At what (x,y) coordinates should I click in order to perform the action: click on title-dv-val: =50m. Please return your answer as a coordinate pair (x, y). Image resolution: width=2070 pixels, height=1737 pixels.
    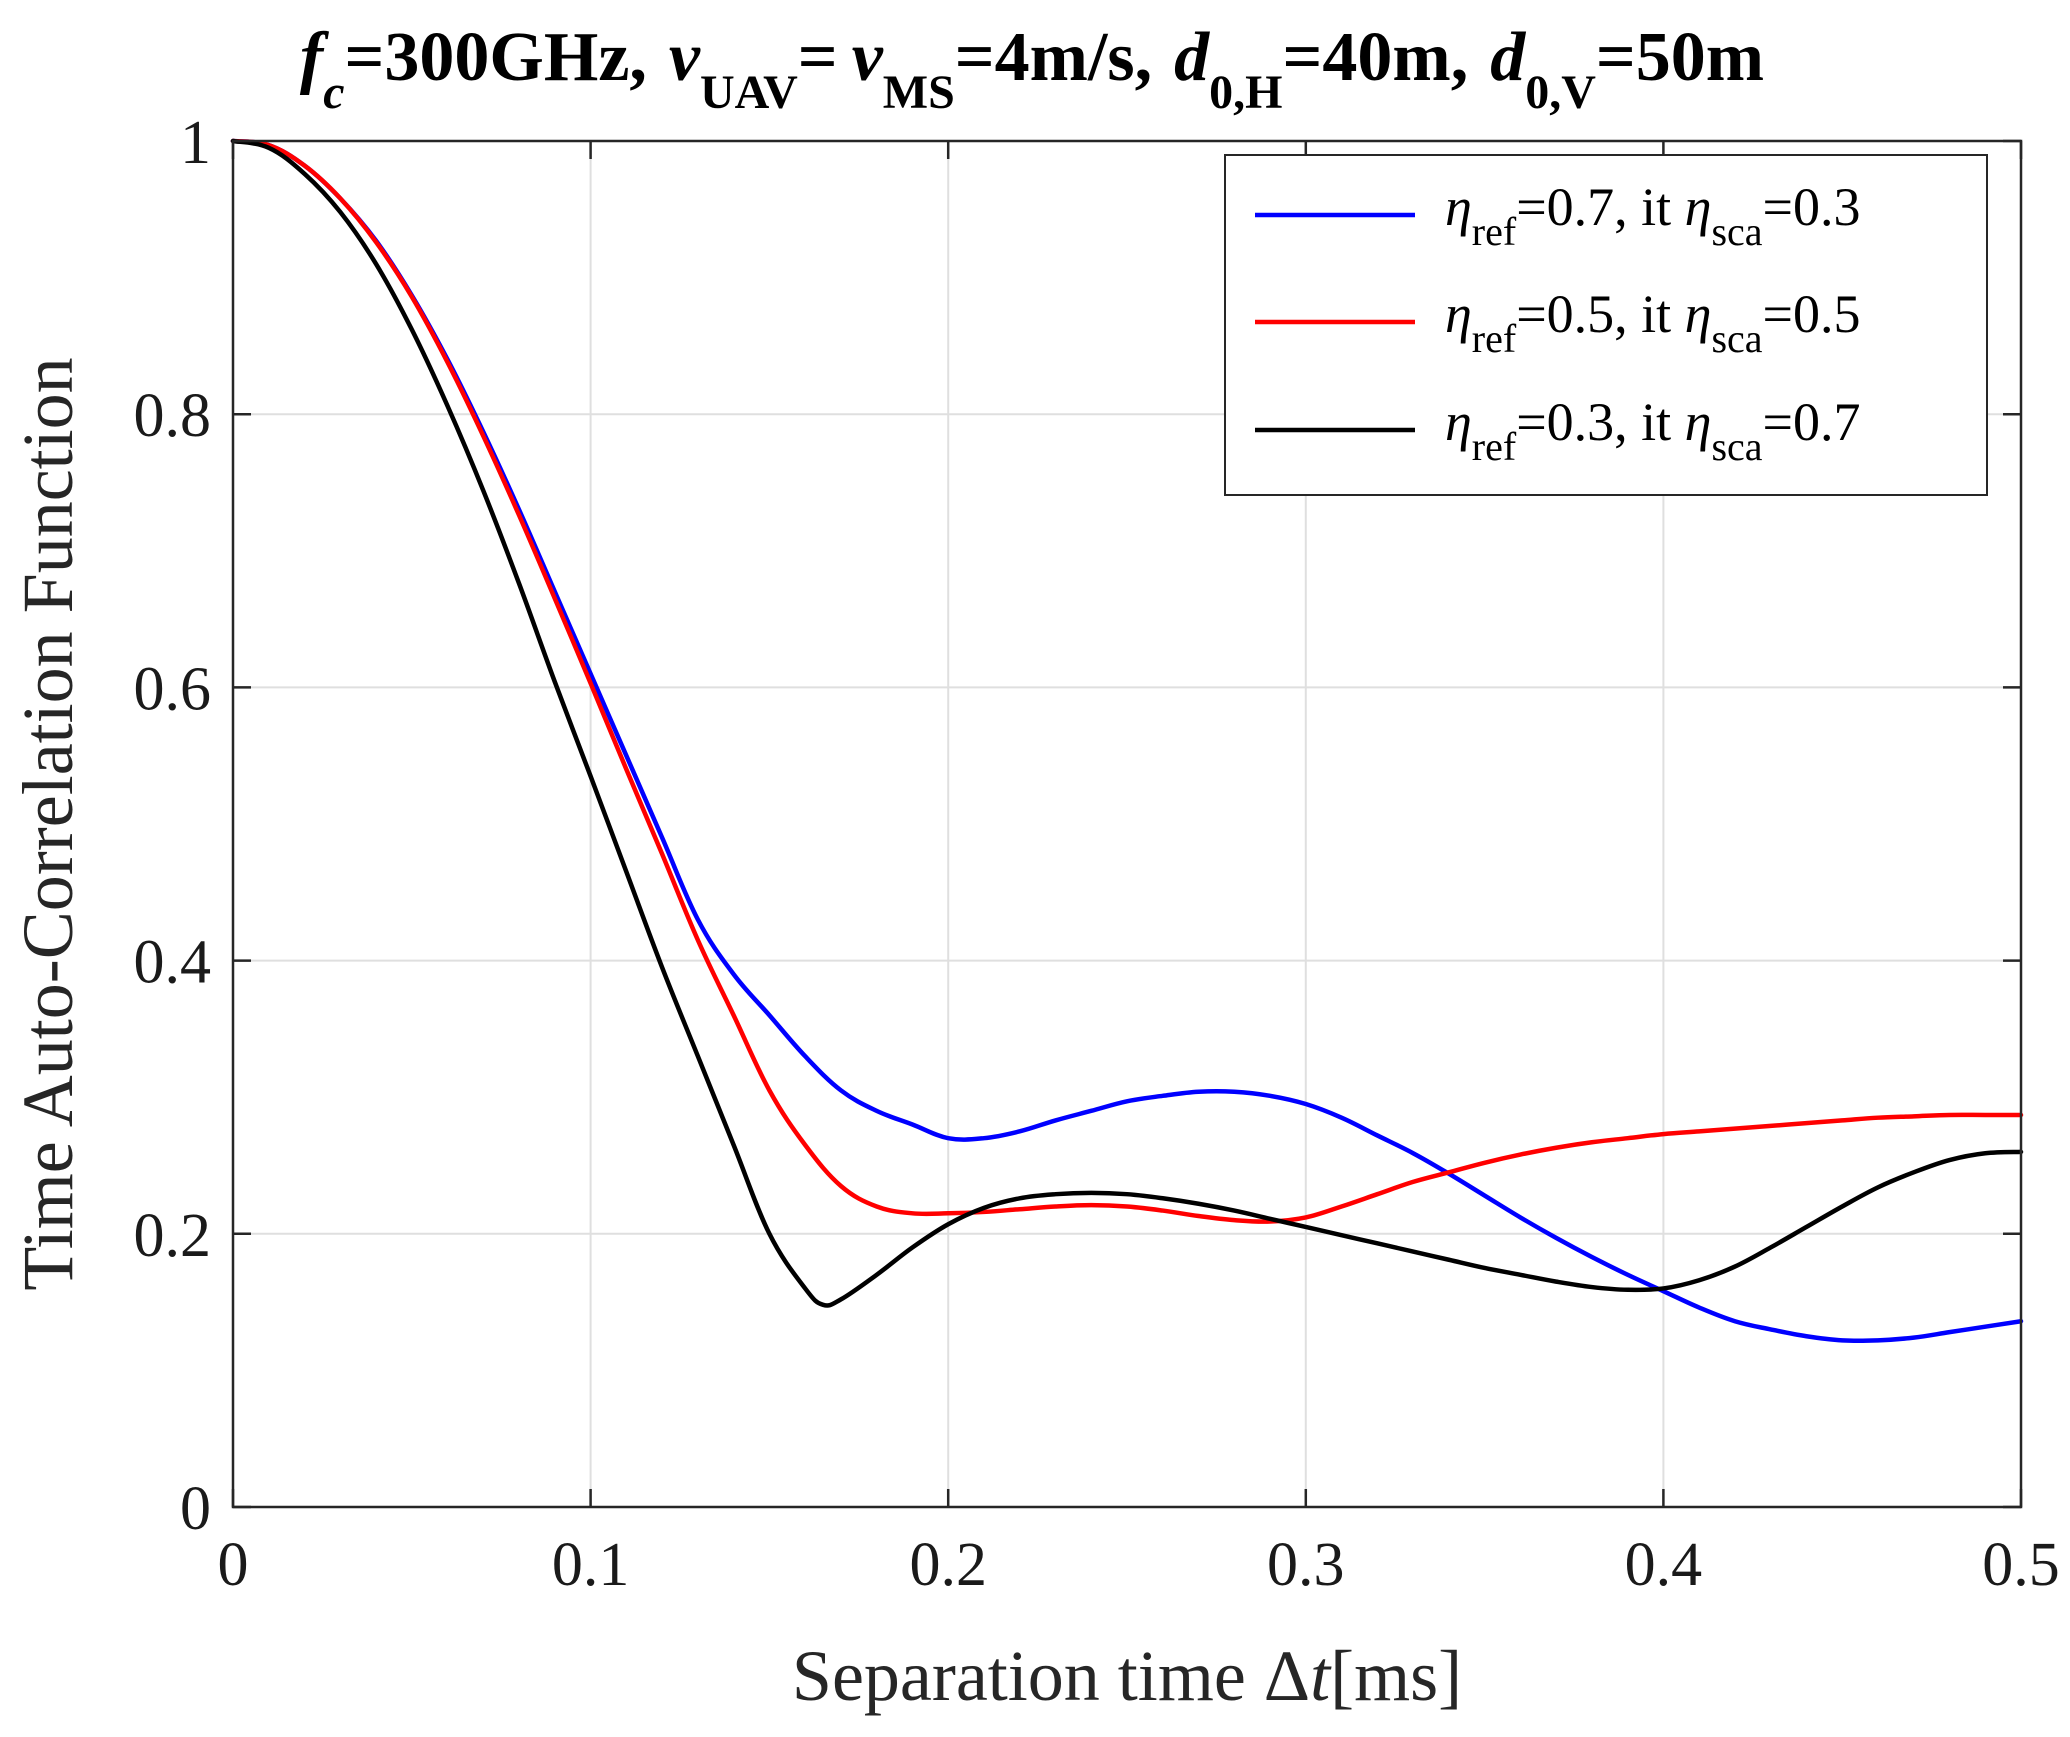
    Looking at the image, I should click on (1680, 57).